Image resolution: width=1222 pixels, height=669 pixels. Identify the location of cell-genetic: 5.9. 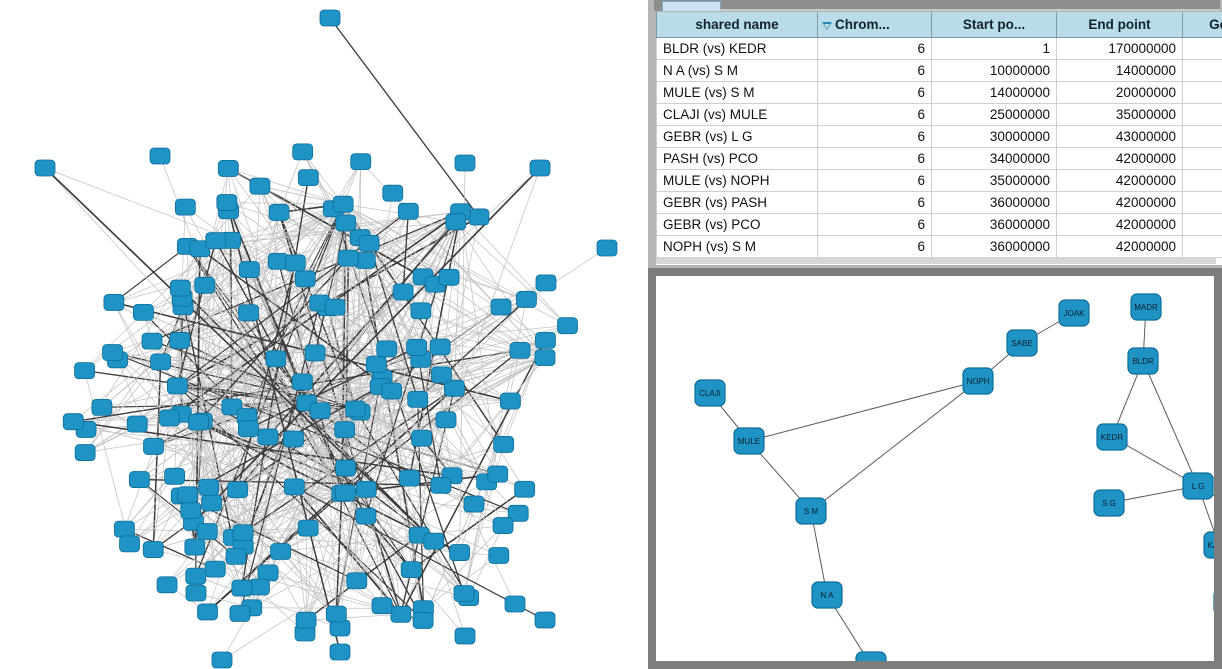
(1202, 114).